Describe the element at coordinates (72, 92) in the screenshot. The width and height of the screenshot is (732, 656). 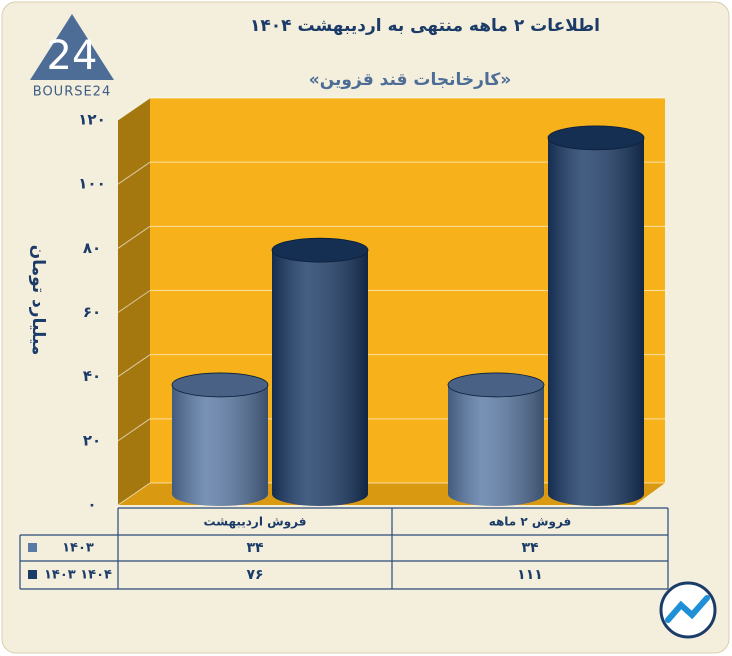
I see `logo-name: BOURSE24` at that location.